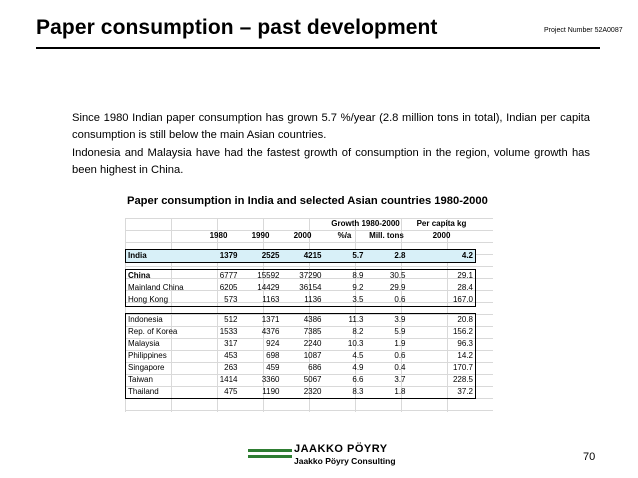 The image size is (638, 478). What do you see at coordinates (231, 367) in the screenshot?
I see `cell: 263` at bounding box center [231, 367].